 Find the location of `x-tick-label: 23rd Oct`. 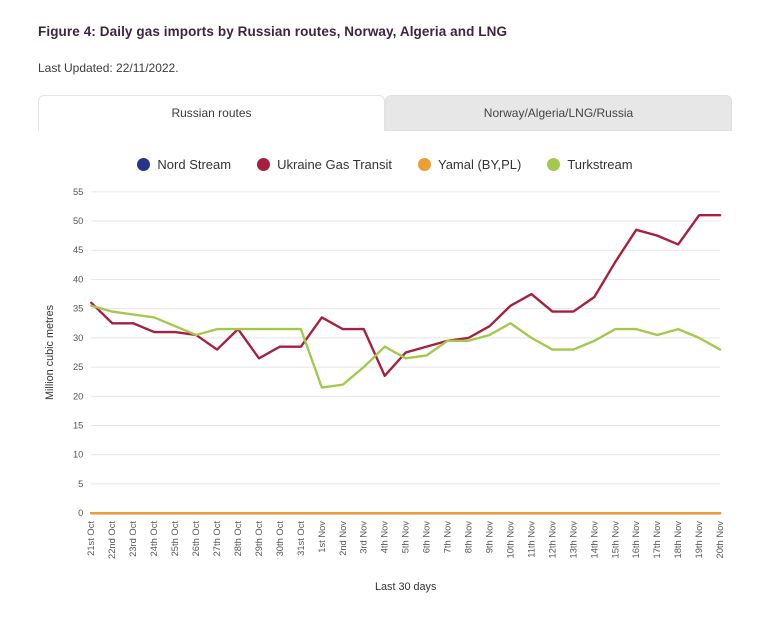

x-tick-label: 23rd Oct is located at coordinates (133, 539).